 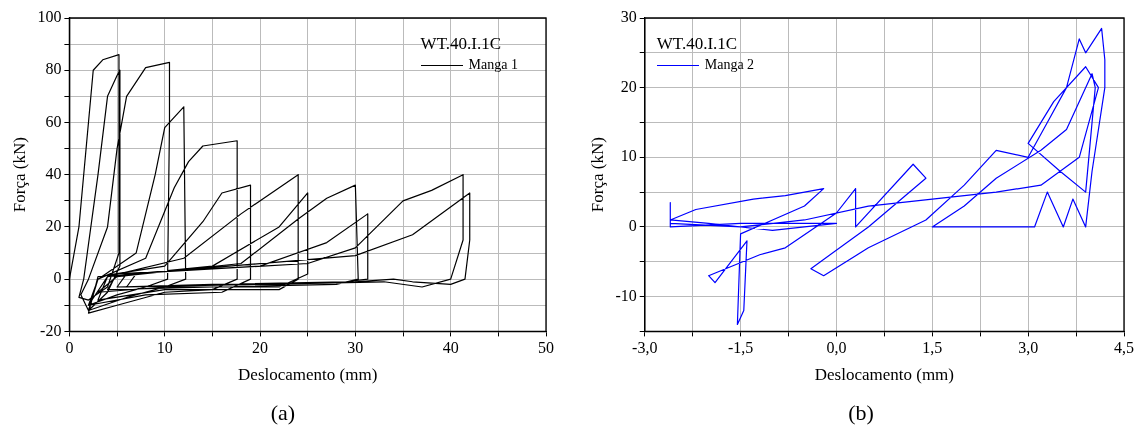 I want to click on y-tick-label: 30, so click(x=628, y=17).